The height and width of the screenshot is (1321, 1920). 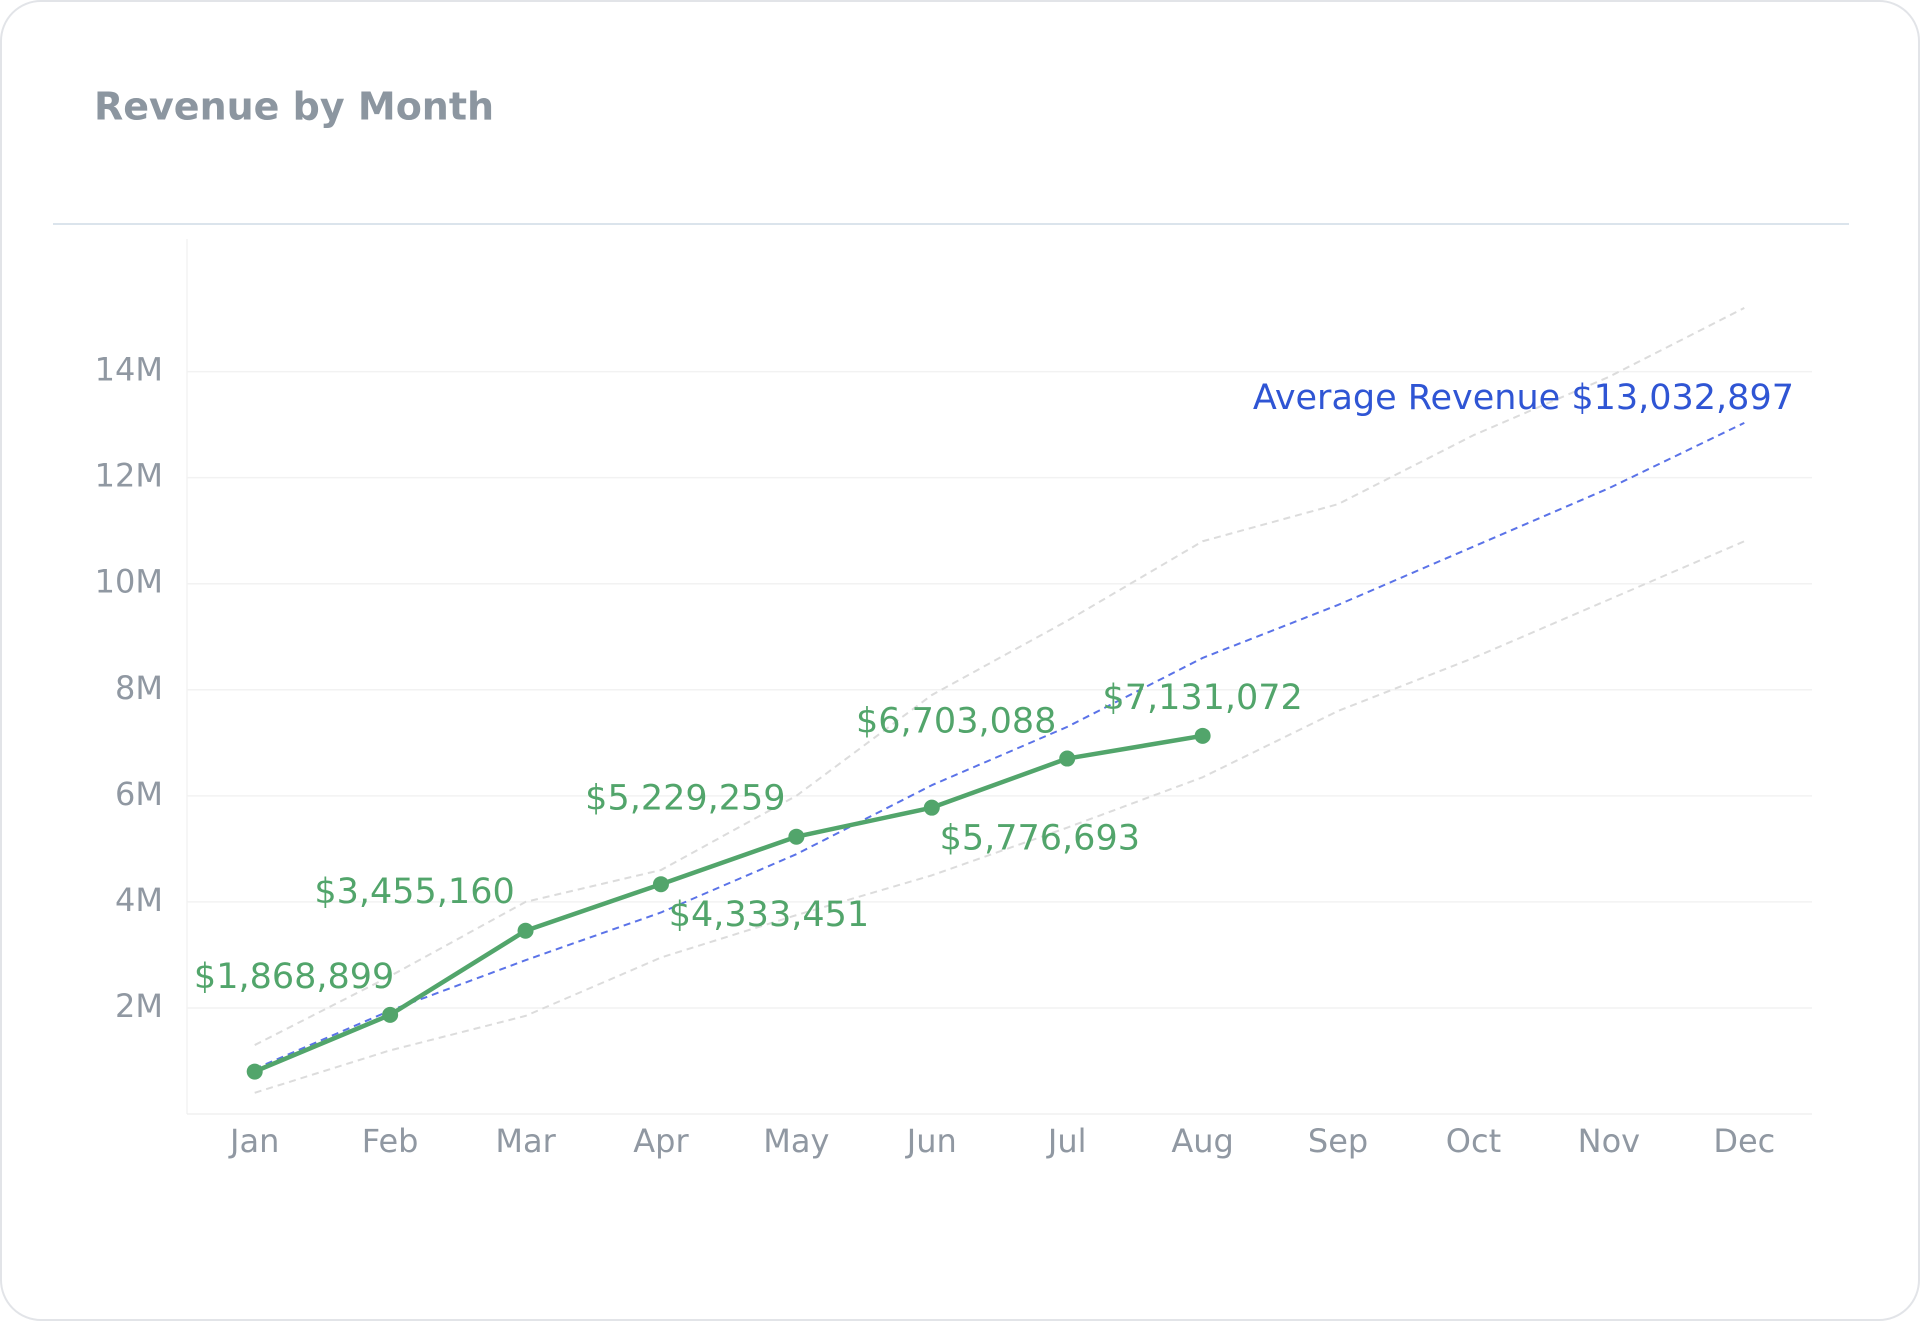 I want to click on y-tick-label: 12M, so click(x=129, y=476).